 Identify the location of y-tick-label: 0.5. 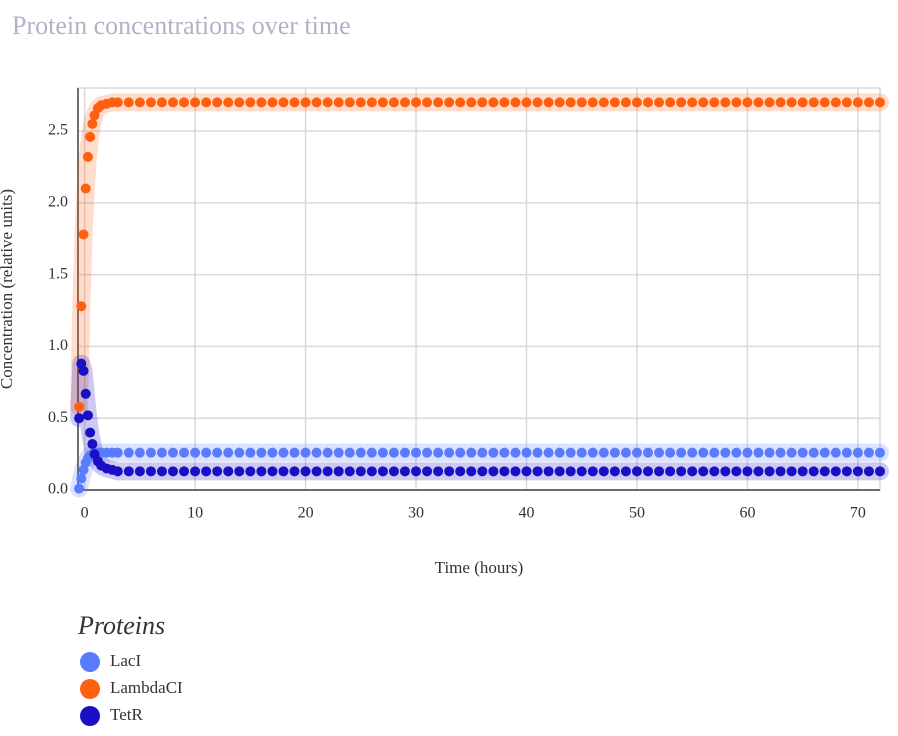
(58, 417).